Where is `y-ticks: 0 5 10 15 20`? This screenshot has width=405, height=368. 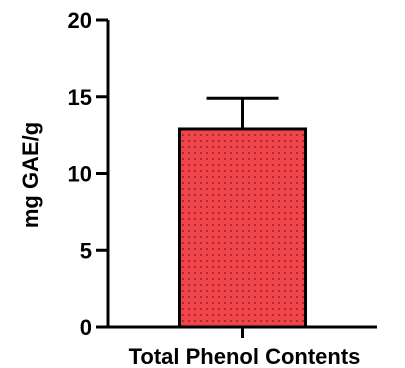
y-ticks: 0 5 10 15 20 is located at coordinates (88, 174).